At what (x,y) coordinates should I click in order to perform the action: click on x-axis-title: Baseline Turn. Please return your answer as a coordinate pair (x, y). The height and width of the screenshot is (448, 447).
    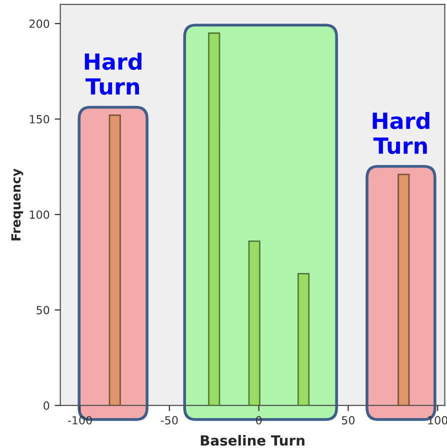
    Looking at the image, I should click on (252, 440).